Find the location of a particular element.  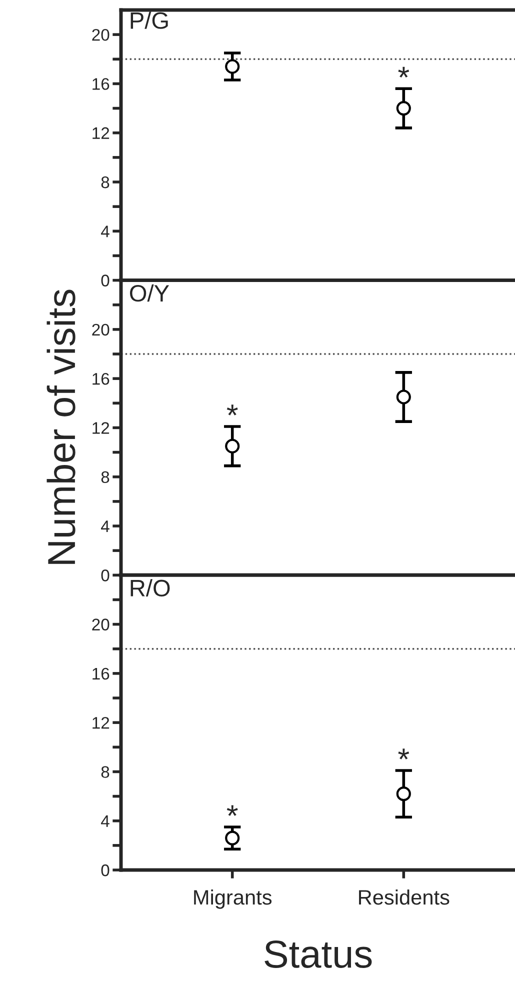

x-tick-label: Residents is located at coordinates (404, 897).